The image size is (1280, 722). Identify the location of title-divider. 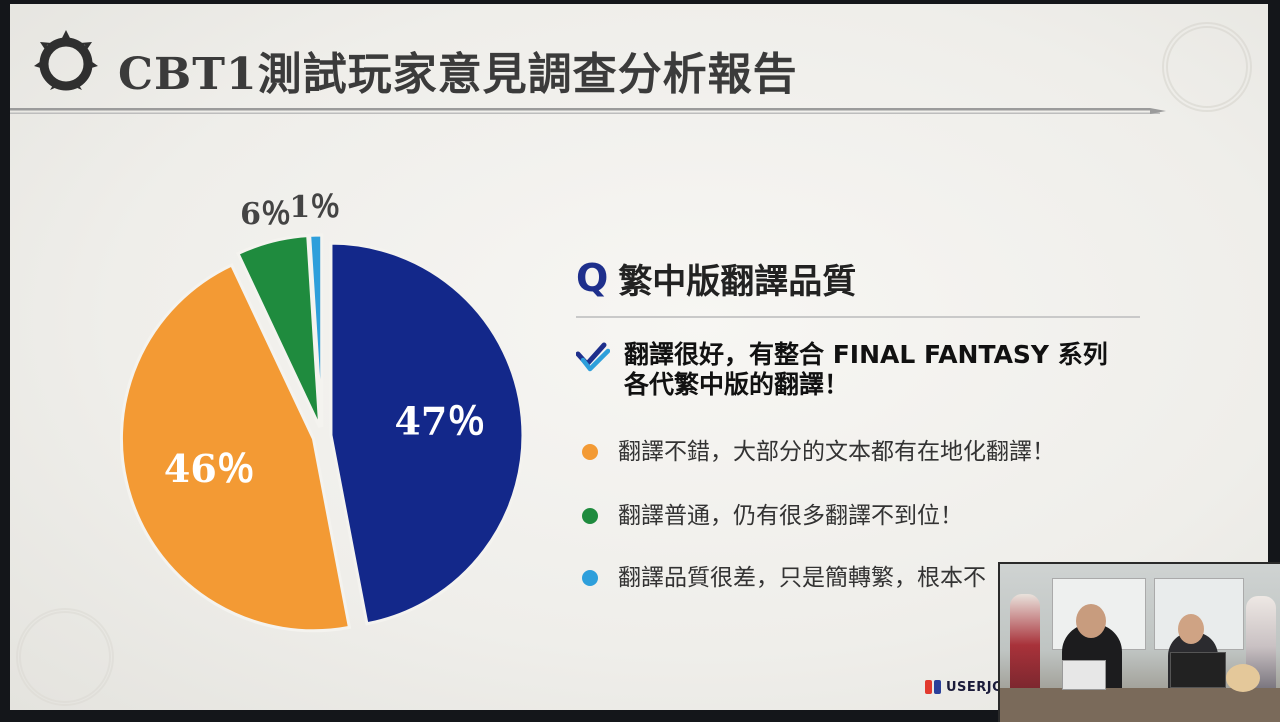
(588, 111).